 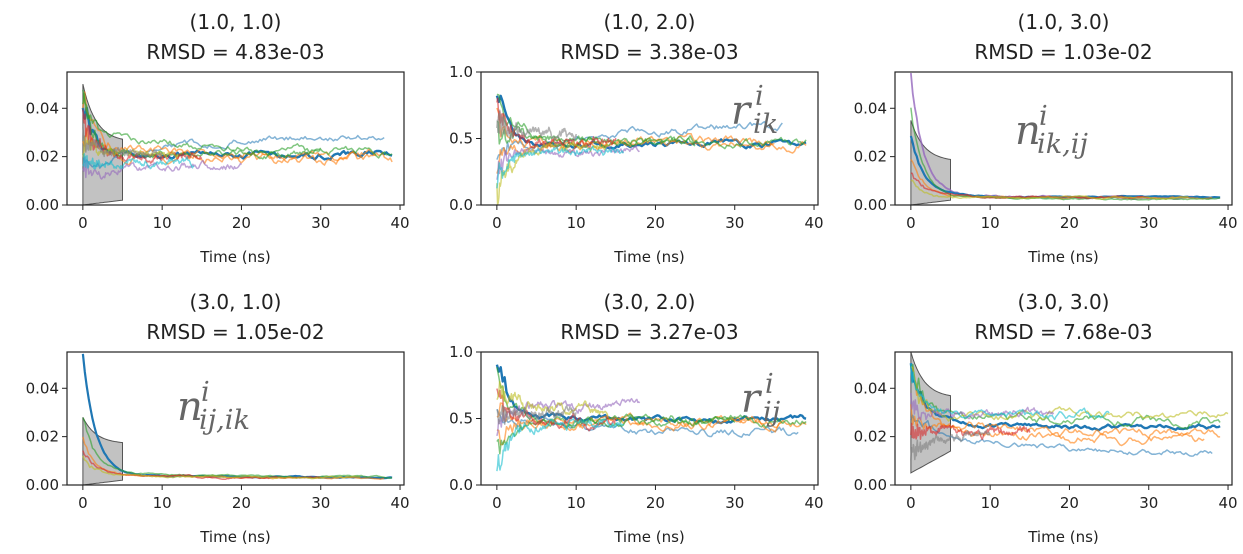 I want to click on subplot-rmsd: RMSD = 1.03e-02, so click(x=1063, y=52).